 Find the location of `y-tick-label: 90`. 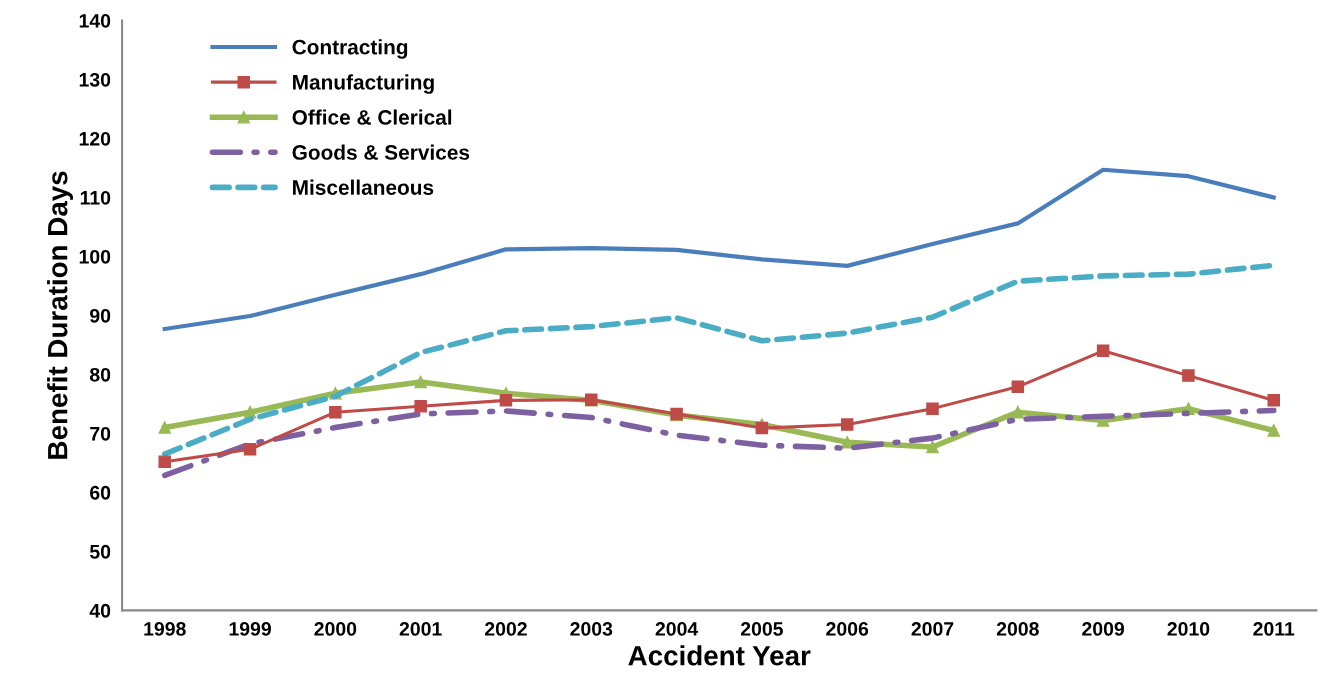

y-tick-label: 90 is located at coordinates (100, 315).